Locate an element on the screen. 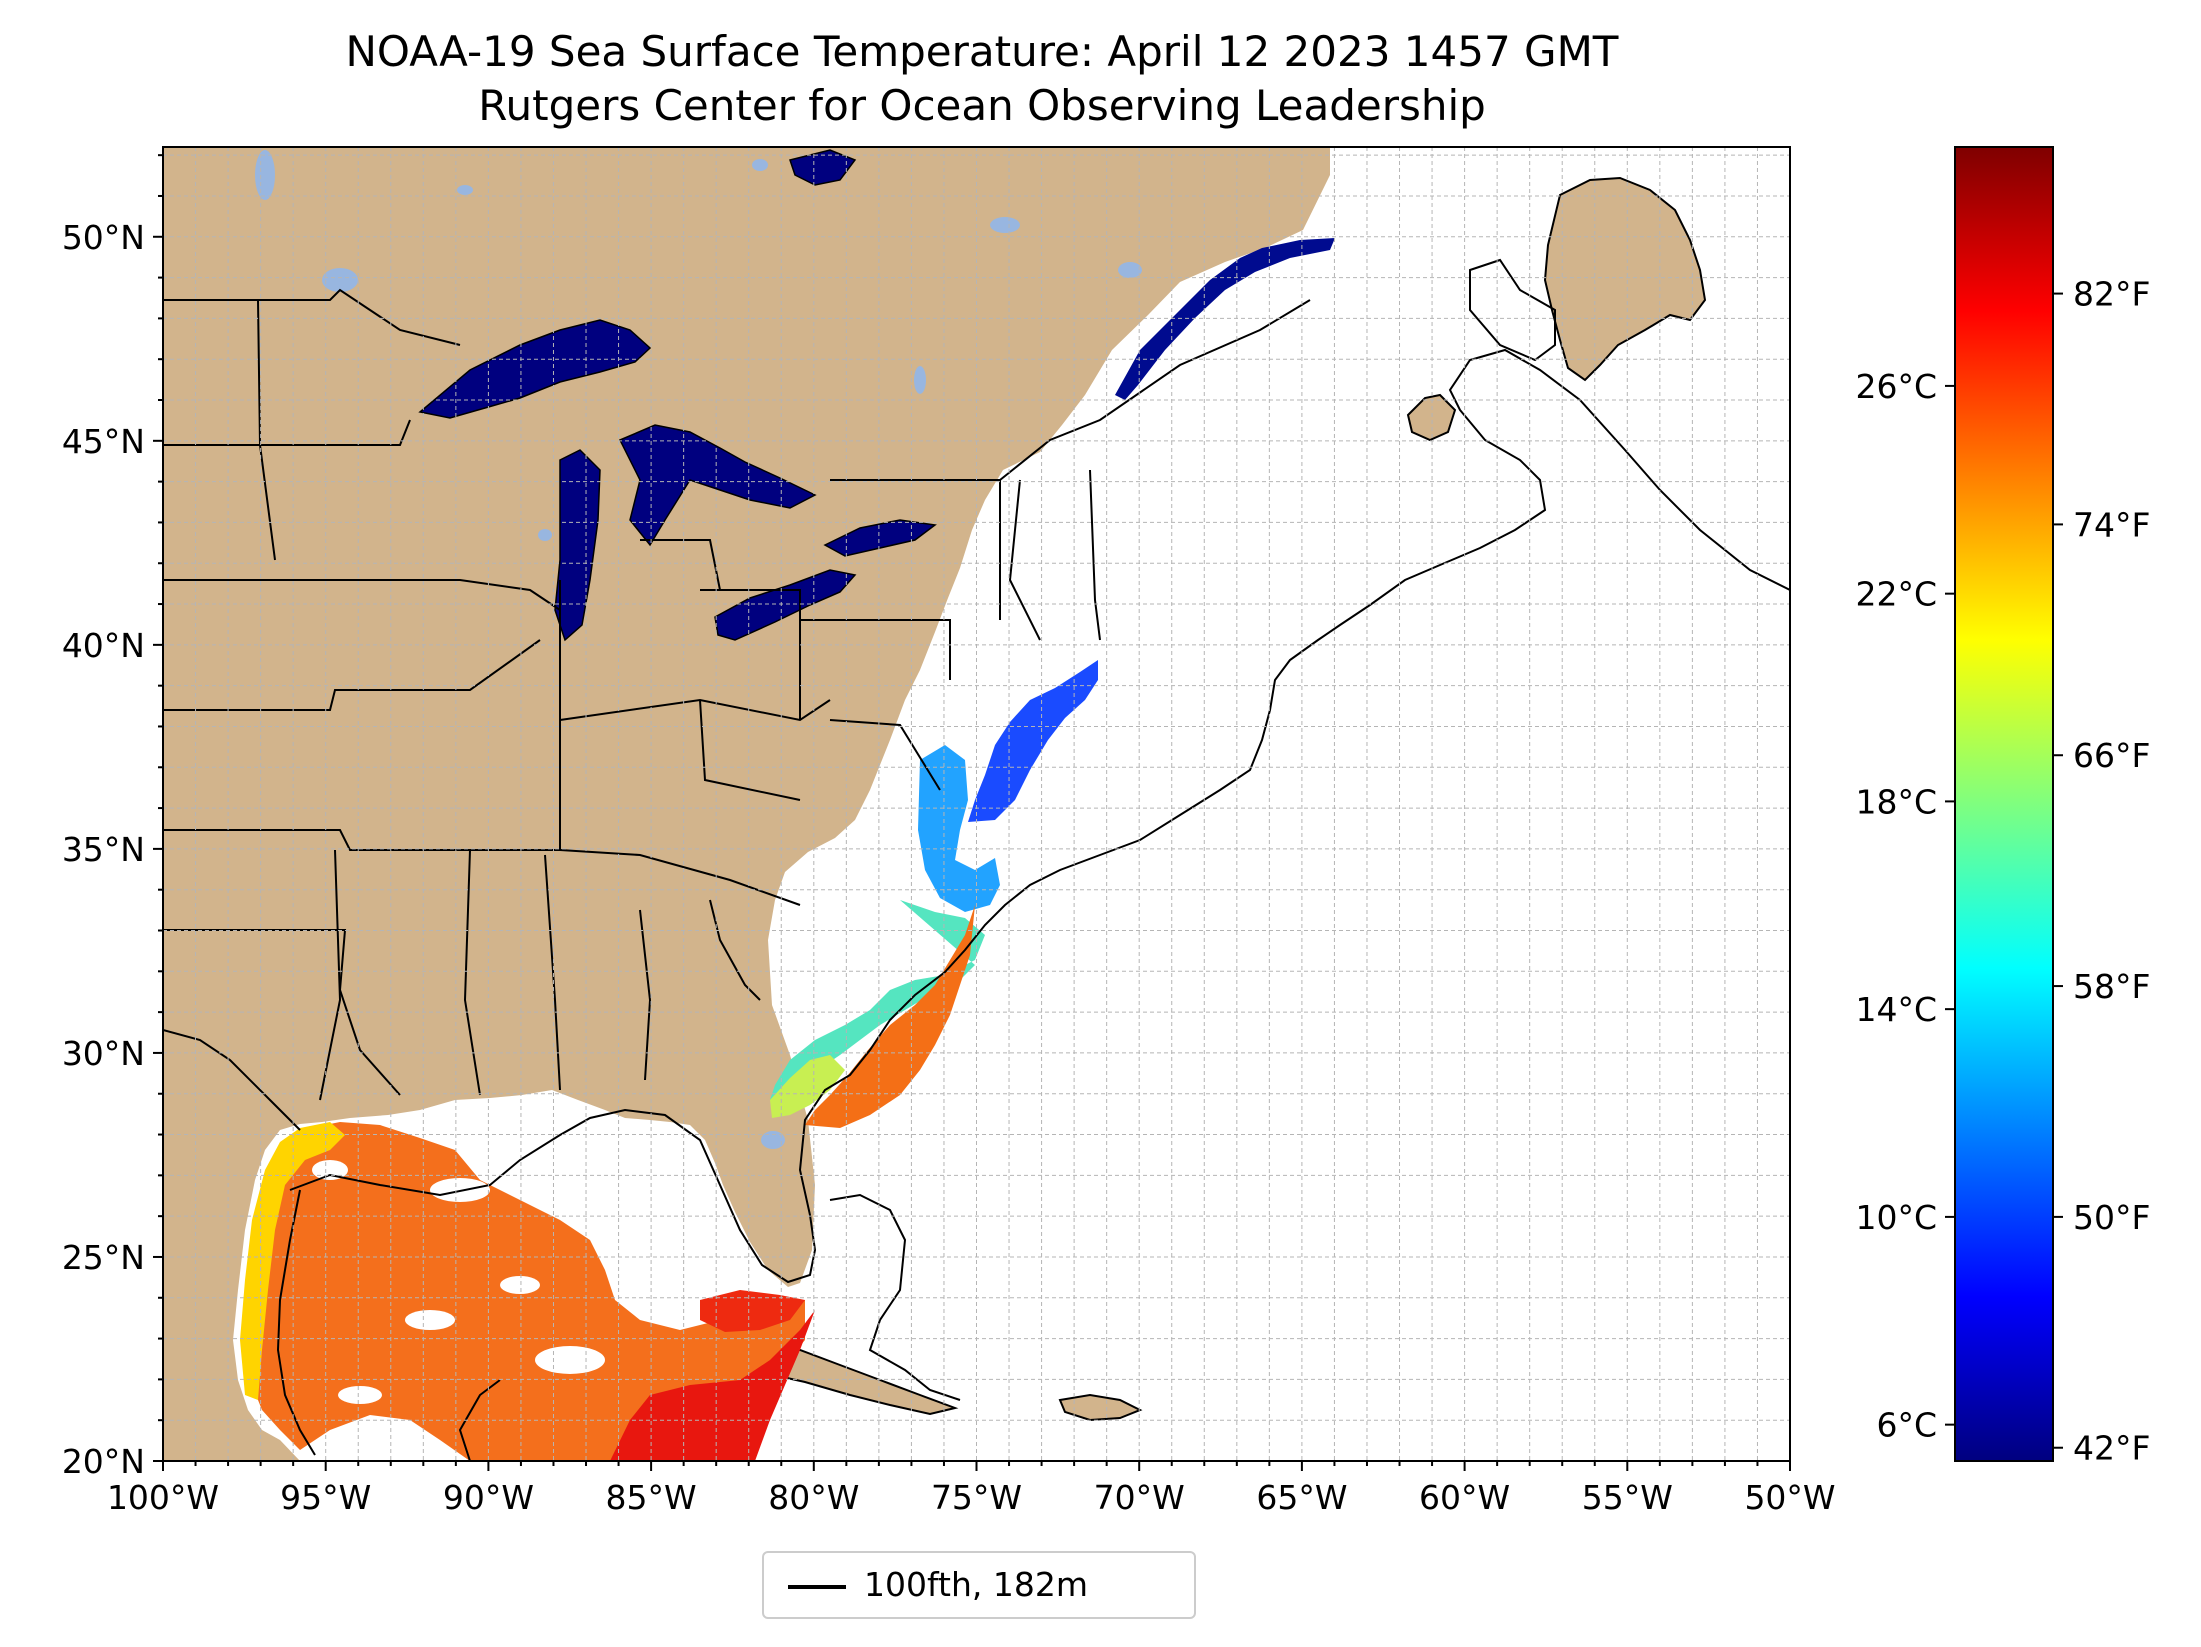 This screenshot has width=2201, height=1647. st-lawrence-sst is located at coordinates (1225, 319).